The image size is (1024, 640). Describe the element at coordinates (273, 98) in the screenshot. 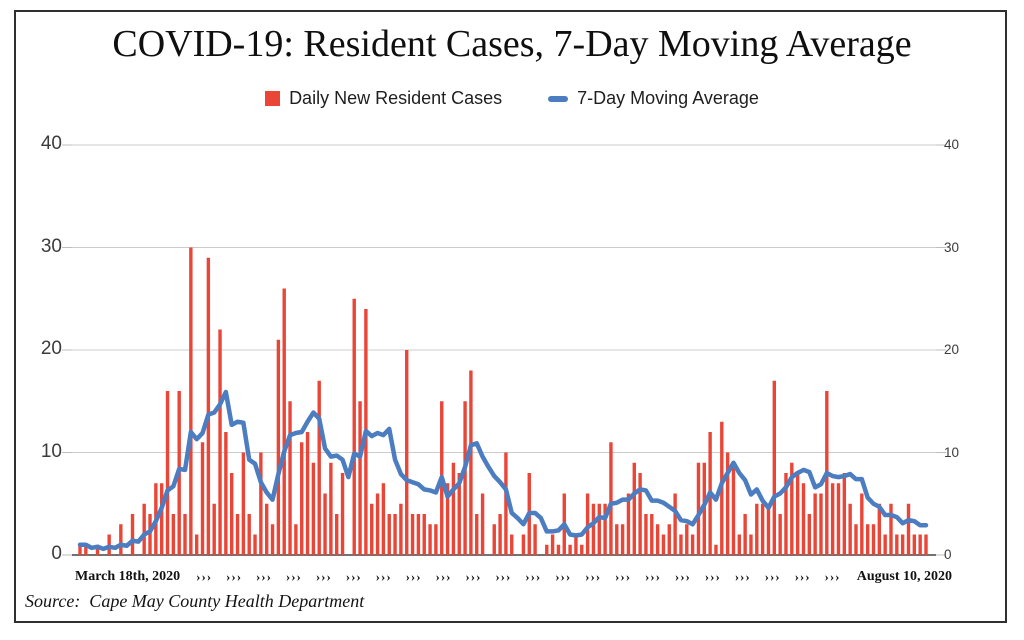

I see `daily-cases-swatch-icon` at that location.